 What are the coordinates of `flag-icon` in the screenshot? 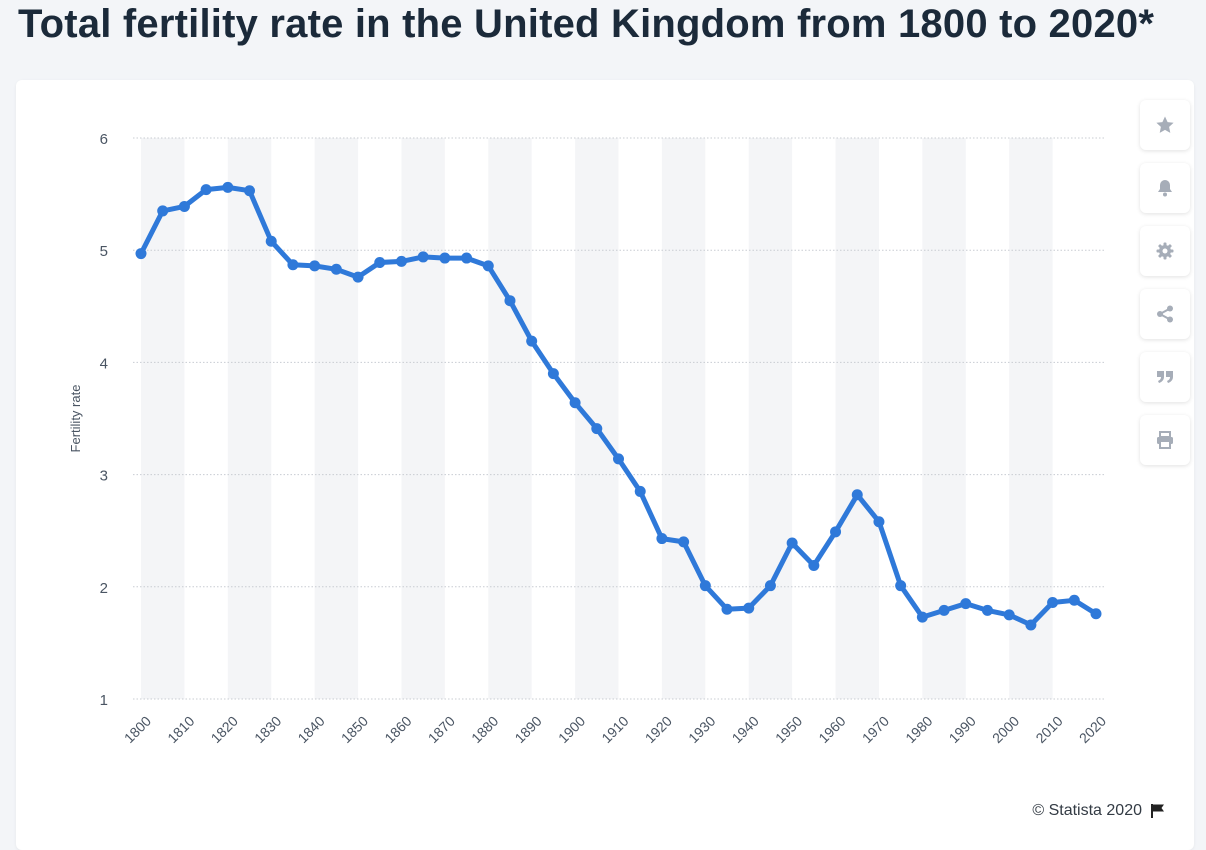 It's located at (1157, 811).